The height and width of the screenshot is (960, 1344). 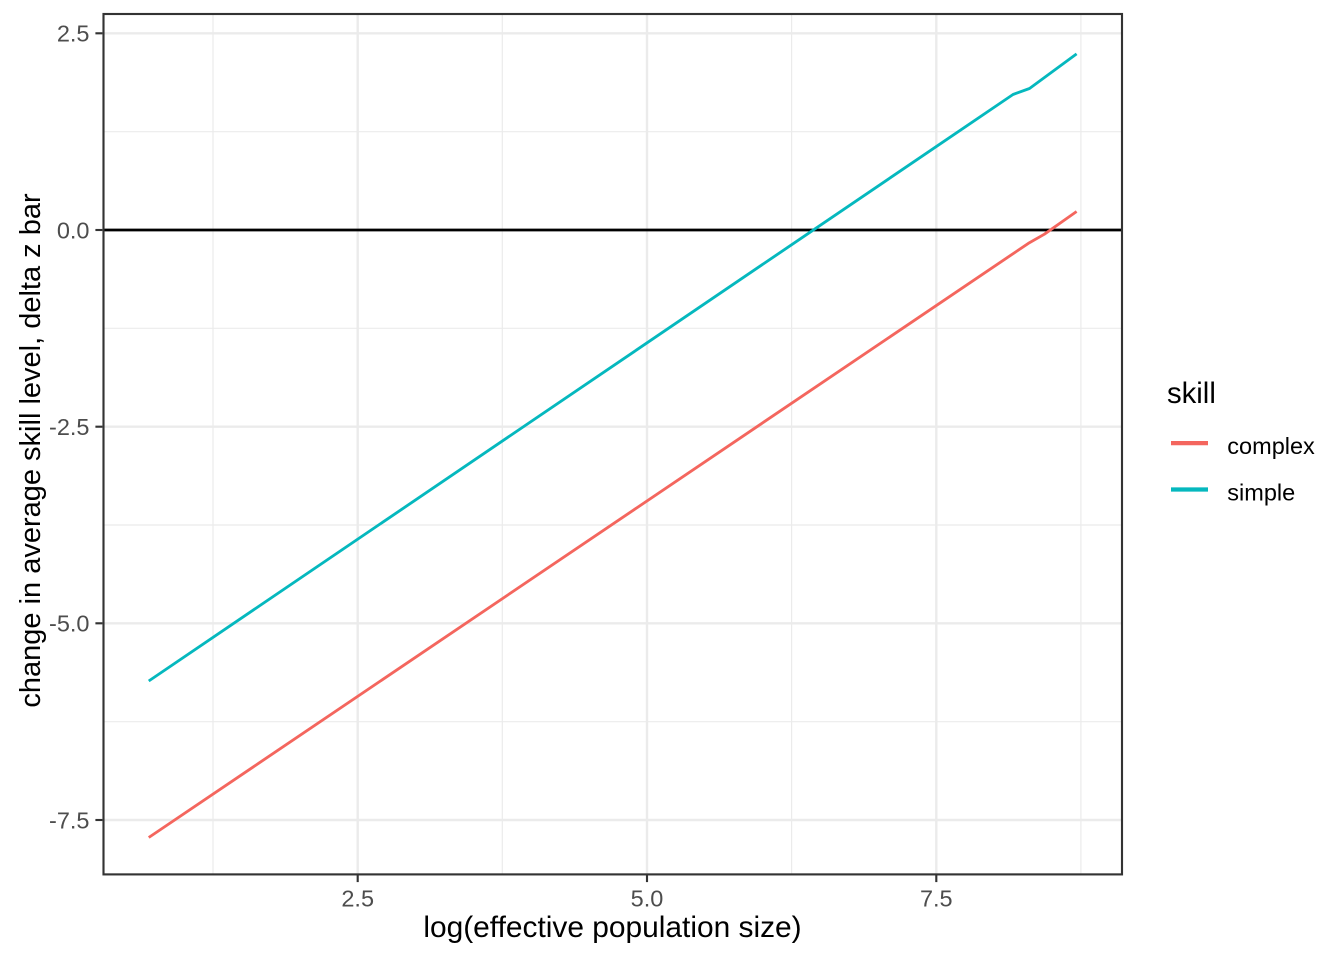 I want to click on svg-text: skill, so click(x=1191, y=393).